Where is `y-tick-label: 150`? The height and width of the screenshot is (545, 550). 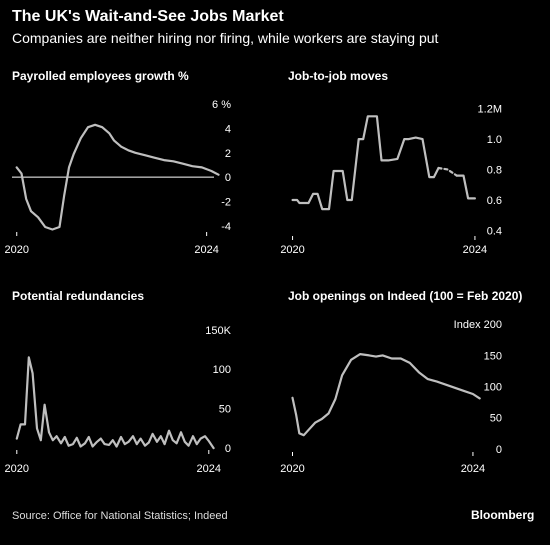
y-tick-label: 150 is located at coordinates (493, 356).